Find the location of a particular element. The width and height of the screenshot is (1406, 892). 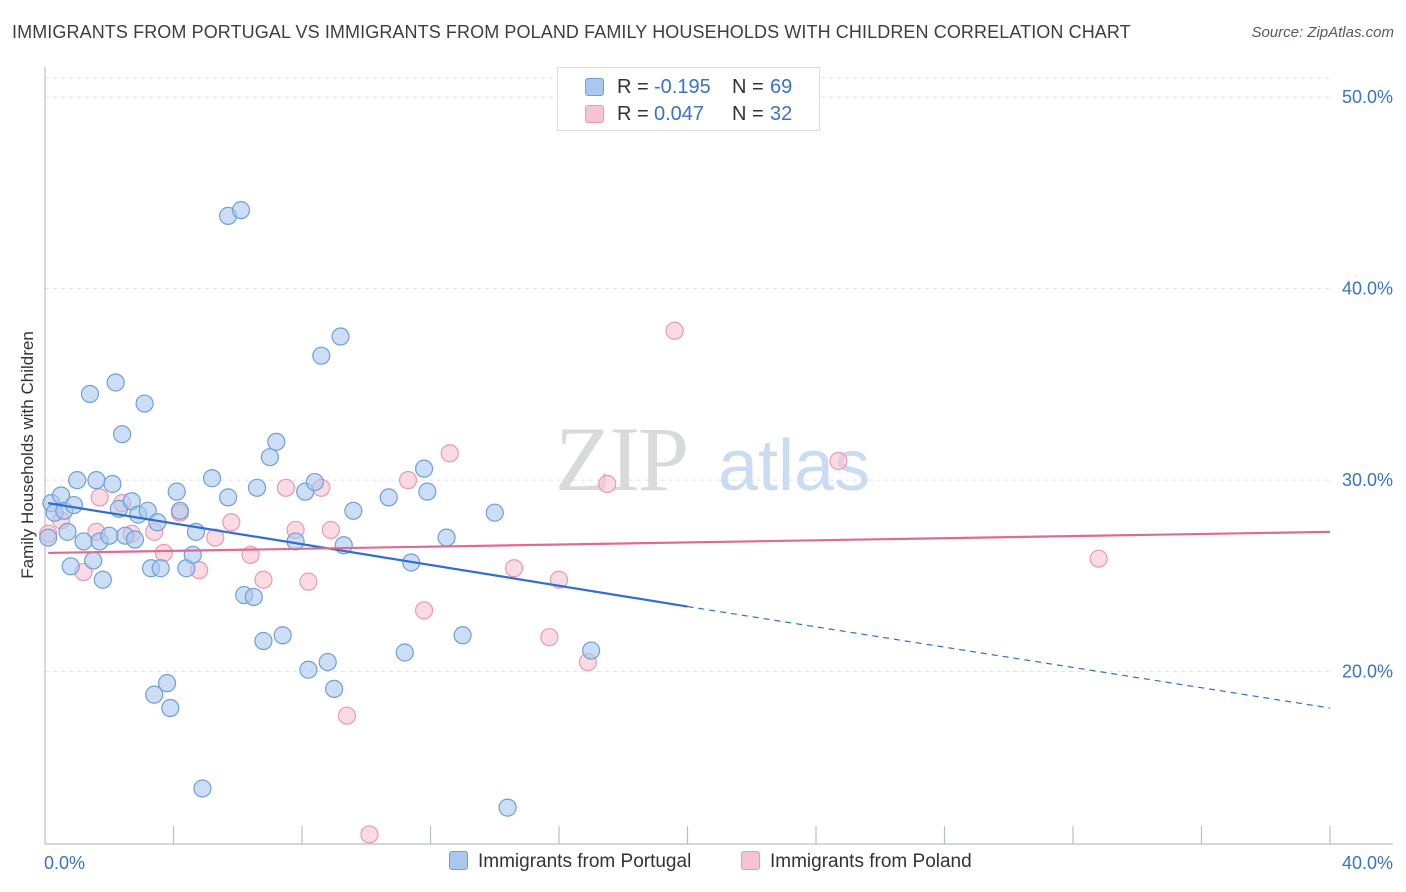

watermark-atlas: atlas is located at coordinates (794, 466).